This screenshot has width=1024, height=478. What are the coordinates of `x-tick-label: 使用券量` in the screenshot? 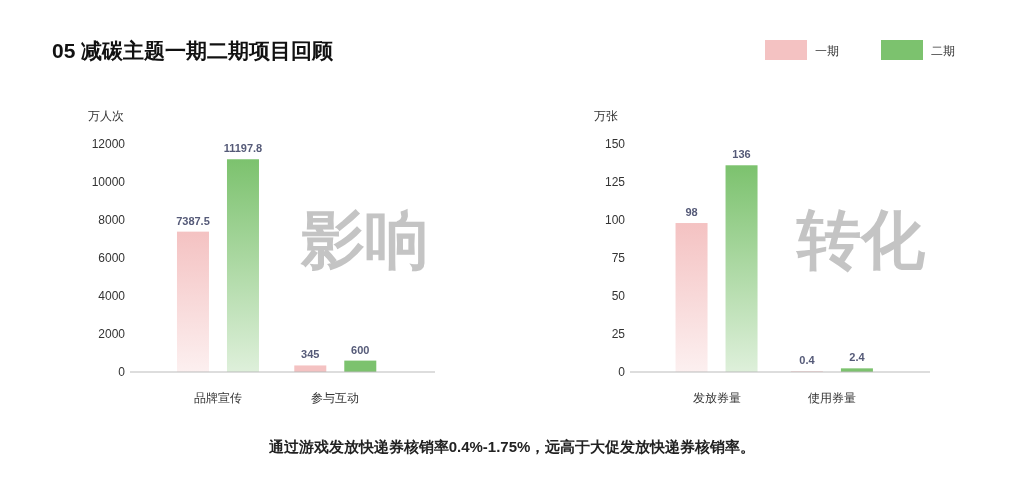 It's located at (831, 398).